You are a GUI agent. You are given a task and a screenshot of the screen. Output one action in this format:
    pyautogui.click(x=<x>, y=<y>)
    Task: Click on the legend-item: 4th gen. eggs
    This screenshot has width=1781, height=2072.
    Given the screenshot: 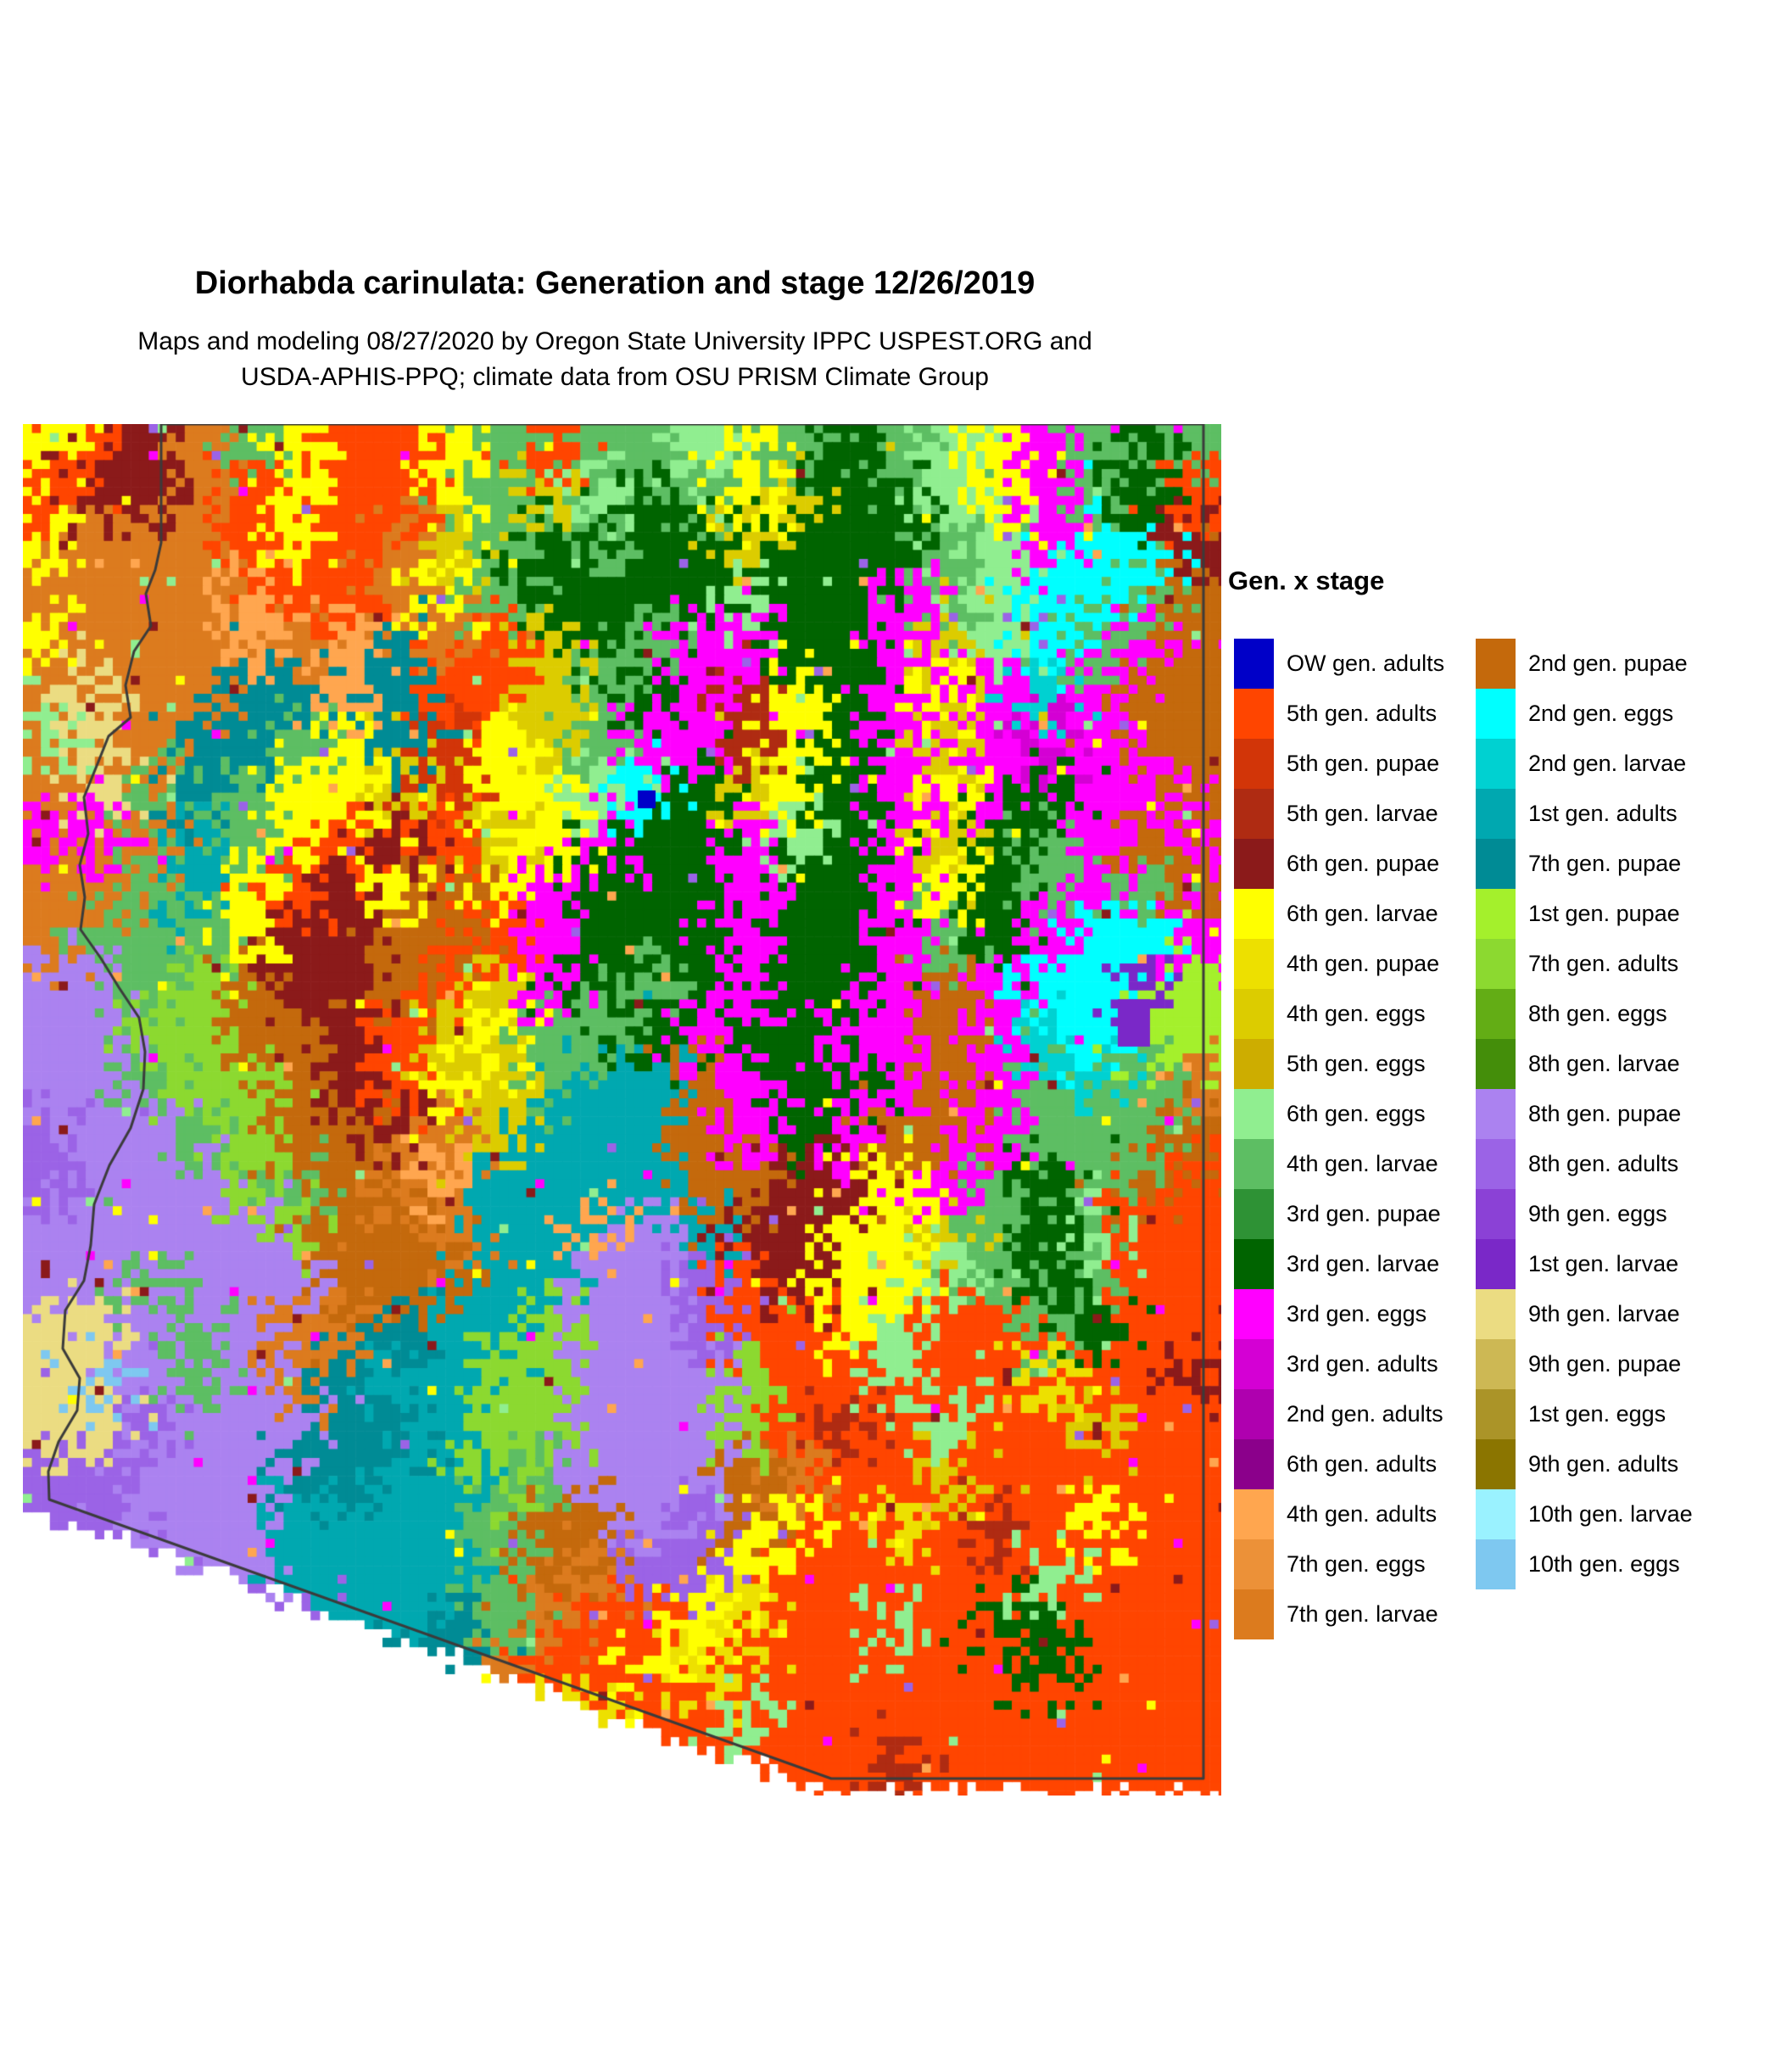 What is the action you would take?
    pyautogui.click(x=1339, y=1014)
    